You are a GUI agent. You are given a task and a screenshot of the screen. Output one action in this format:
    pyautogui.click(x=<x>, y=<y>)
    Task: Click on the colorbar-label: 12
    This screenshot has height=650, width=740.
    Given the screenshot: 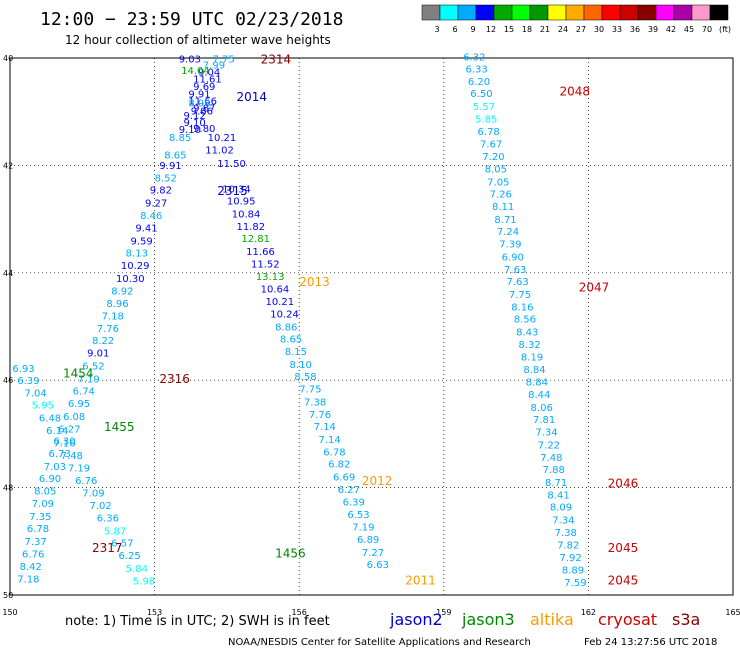 What is the action you would take?
    pyautogui.click(x=491, y=29)
    